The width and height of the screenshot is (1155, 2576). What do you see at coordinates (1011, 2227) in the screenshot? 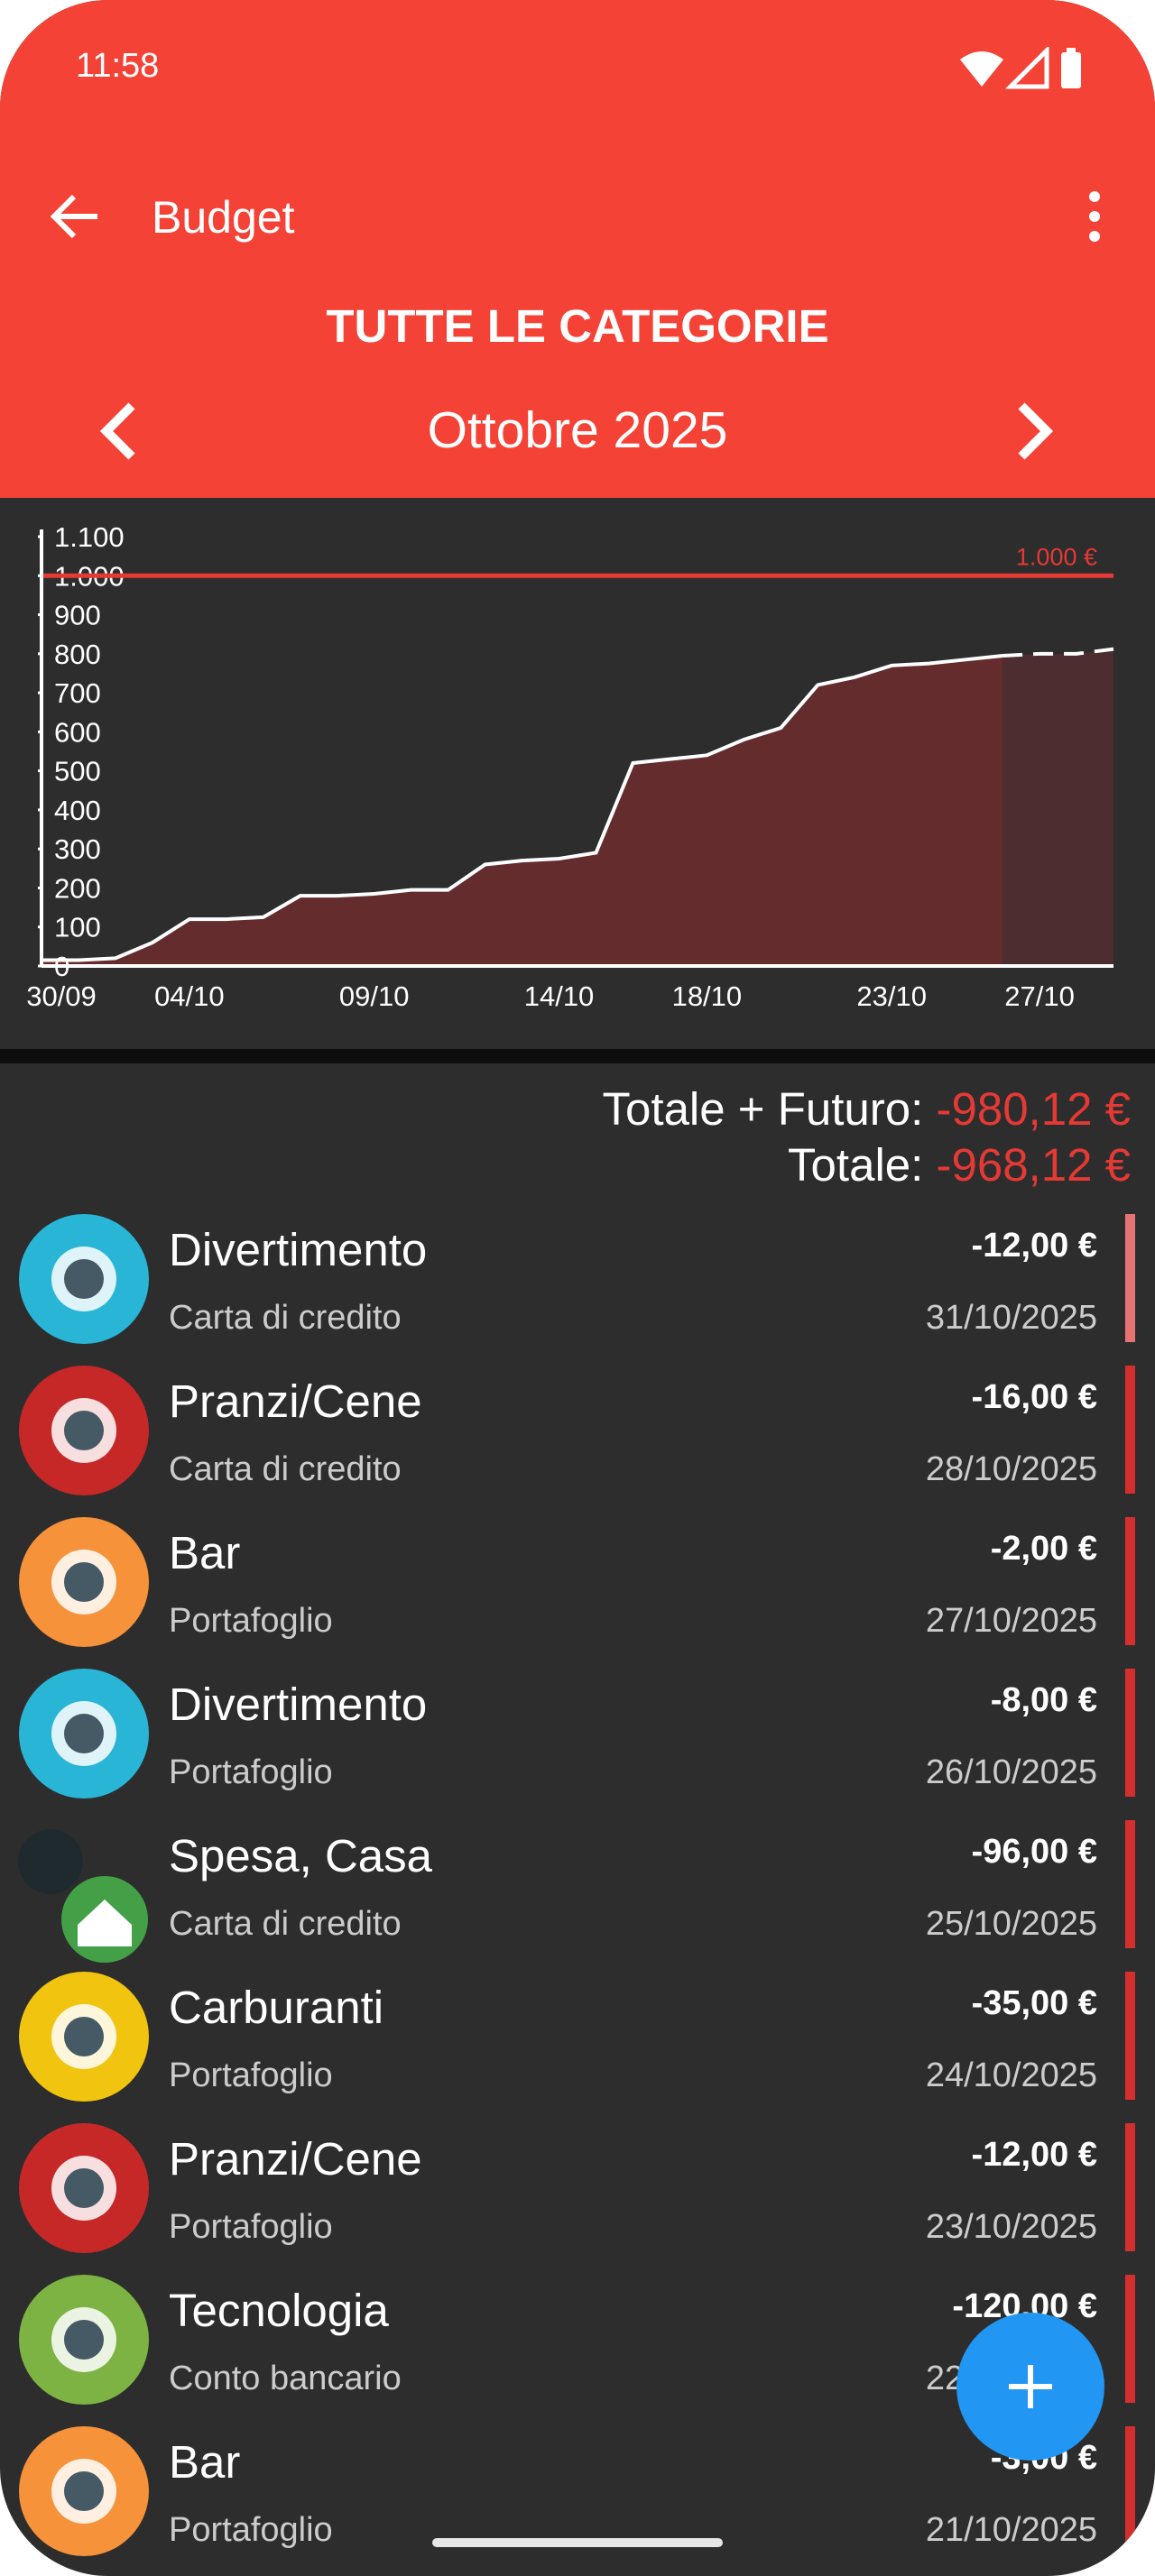
I see `date: 23/10/2025` at bounding box center [1011, 2227].